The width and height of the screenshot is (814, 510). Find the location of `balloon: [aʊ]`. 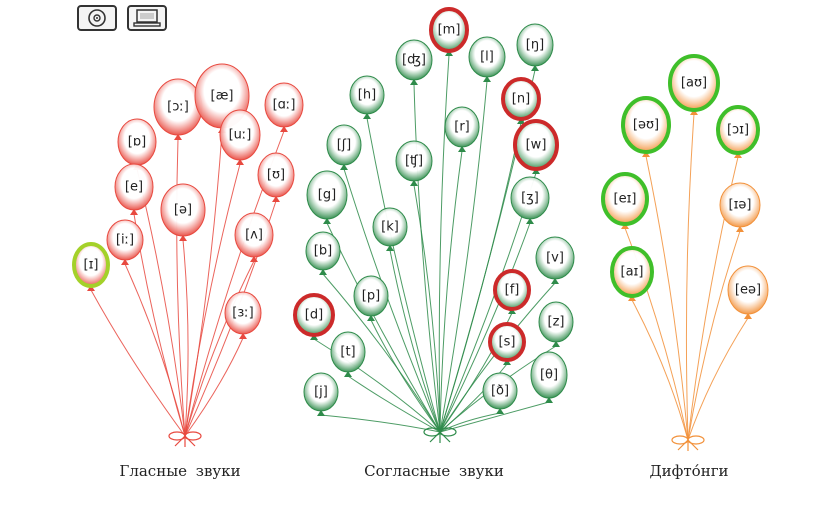

balloon: [aʊ] is located at coordinates (694, 84).